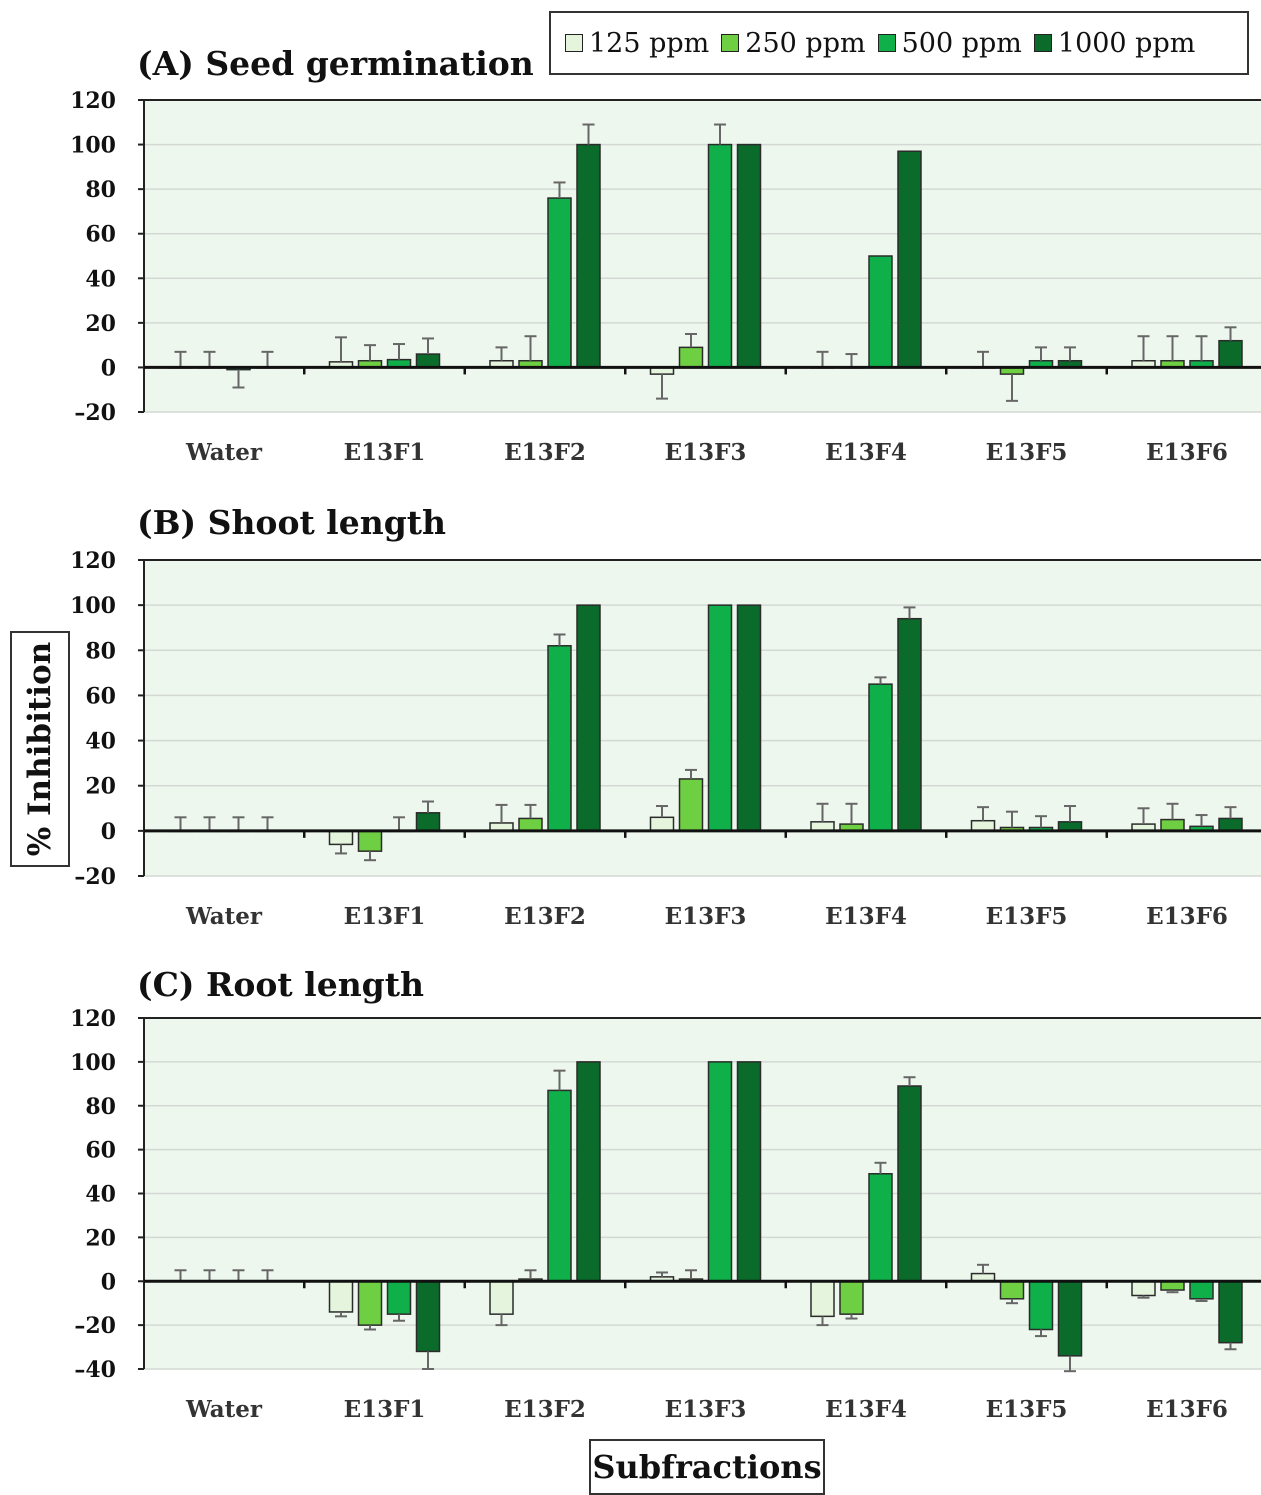 The height and width of the screenshot is (1495, 1261). I want to click on bar-250-e13f5, so click(1012, 1290).